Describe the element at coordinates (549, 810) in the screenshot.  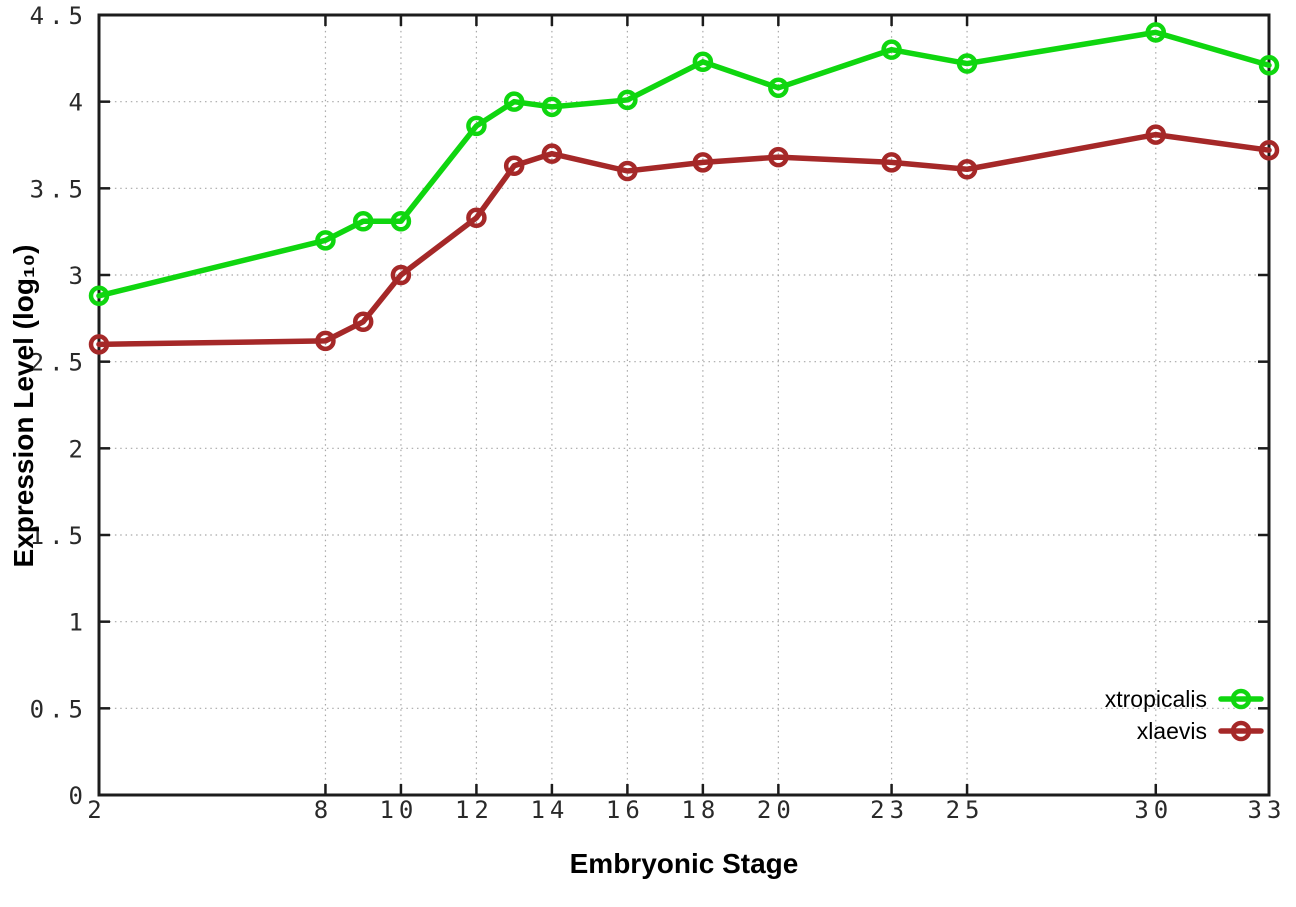
I see `x-tick-label-14: 14` at that location.